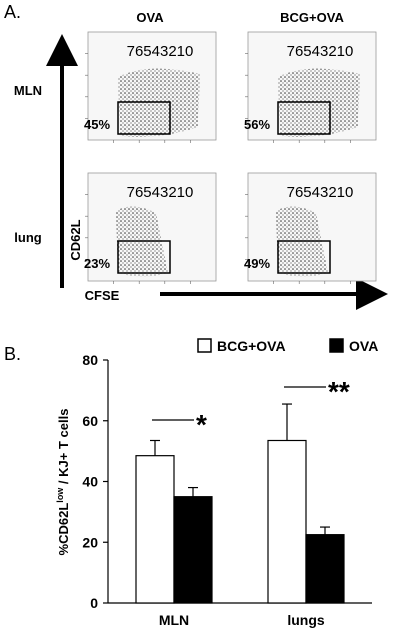 Image resolution: width=400 pixels, height=633 pixels. Describe the element at coordinates (90, 542) in the screenshot. I see `y-tick-label: 20` at that location.